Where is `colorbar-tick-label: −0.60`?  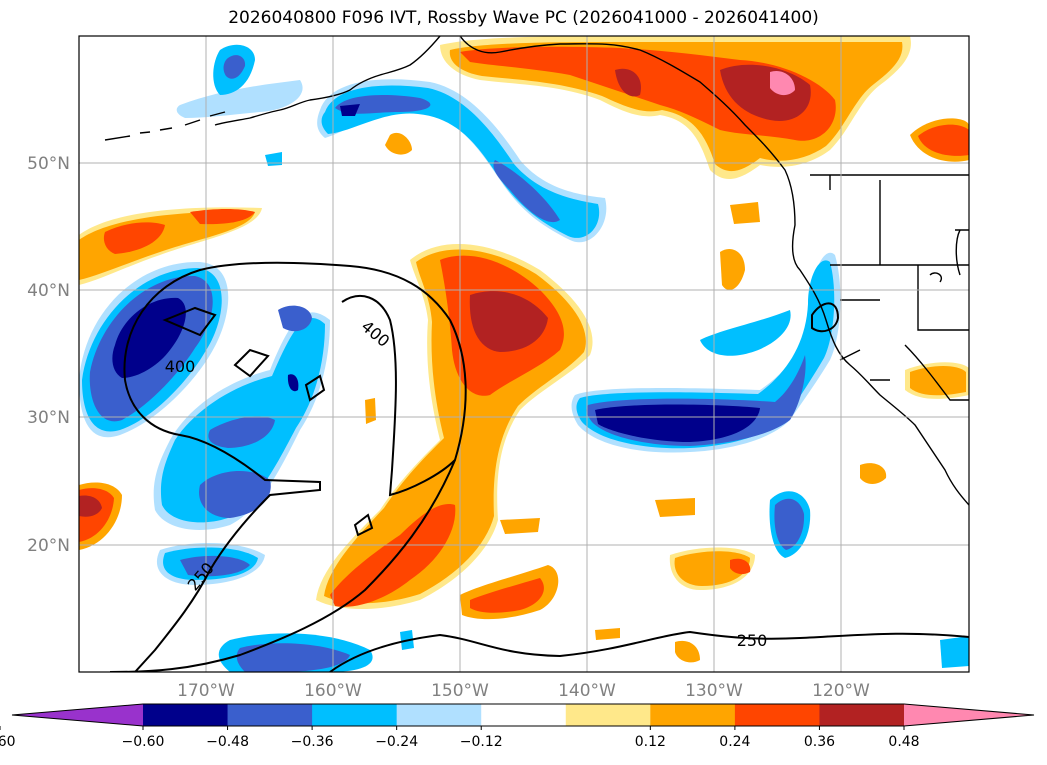 colorbar-tick-label: −0.60 is located at coordinates (143, 742).